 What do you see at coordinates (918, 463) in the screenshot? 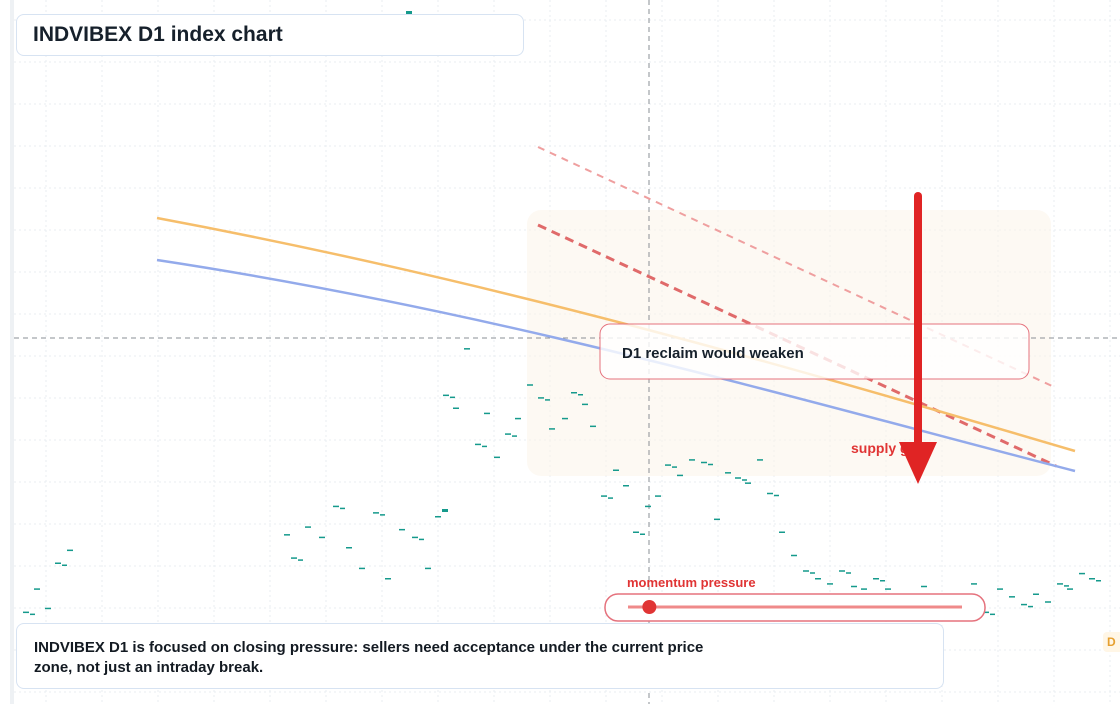
I see `down-arrow-icon` at bounding box center [918, 463].